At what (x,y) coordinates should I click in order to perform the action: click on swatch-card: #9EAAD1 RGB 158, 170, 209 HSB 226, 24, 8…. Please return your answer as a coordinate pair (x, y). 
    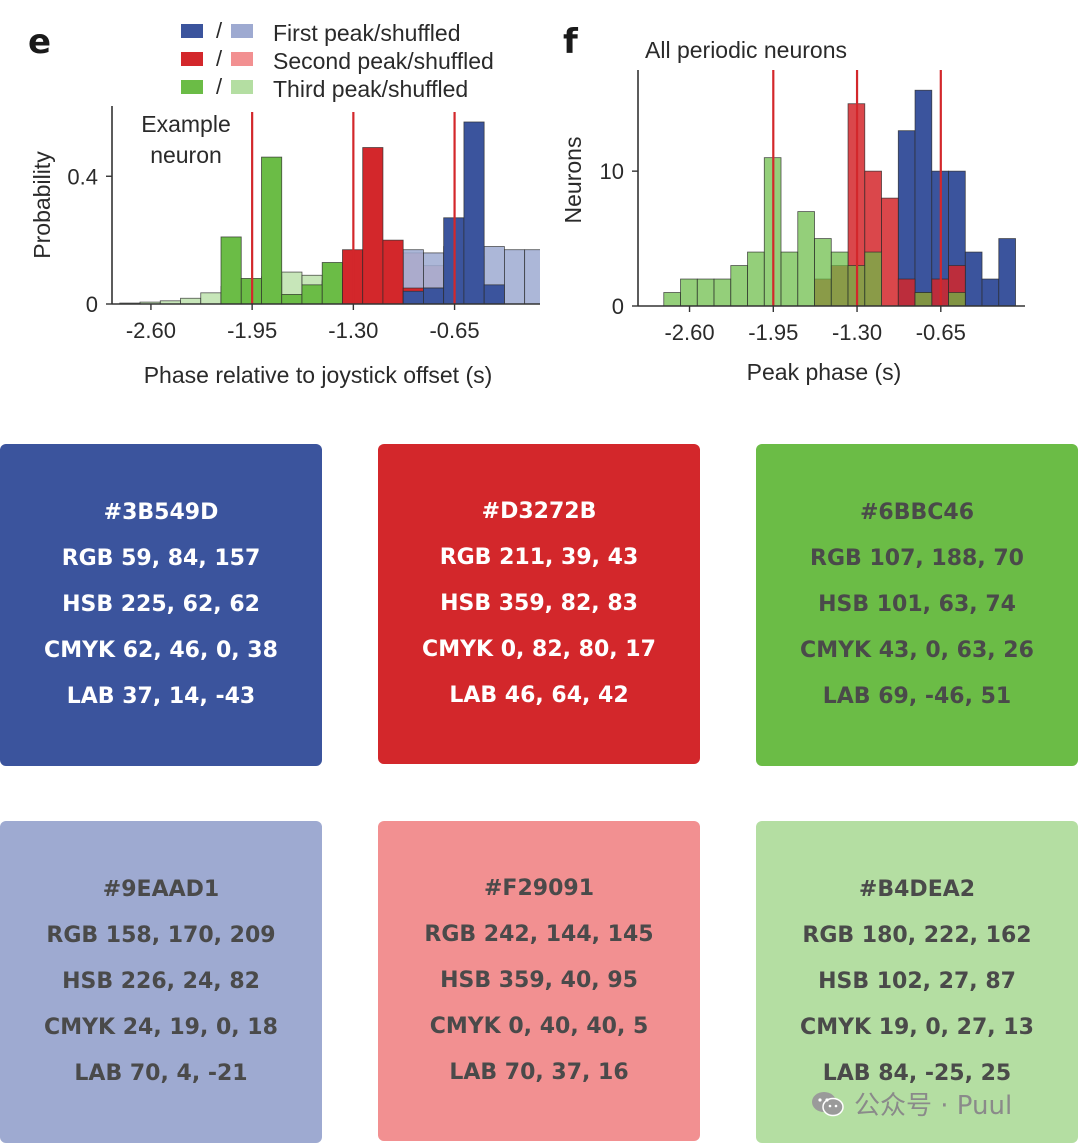
    Looking at the image, I should click on (161, 982).